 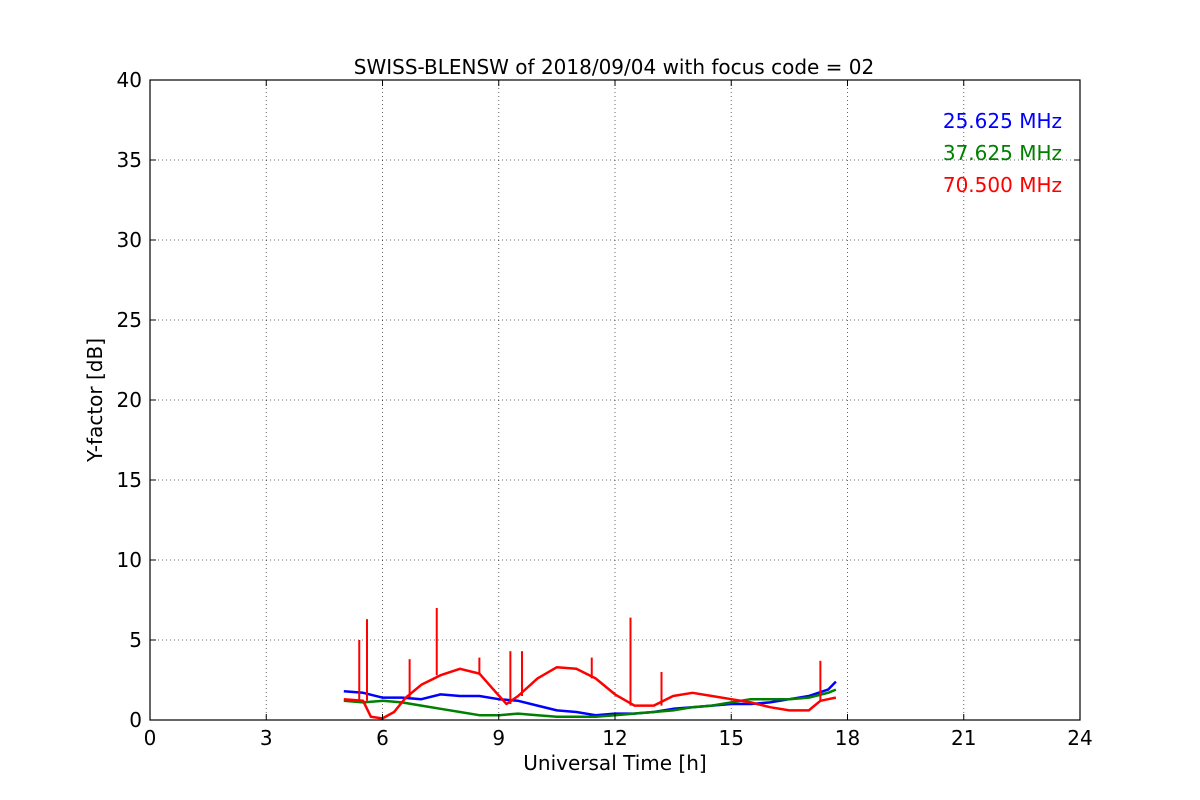 I want to click on x-tick-label: 0, so click(x=150, y=738).